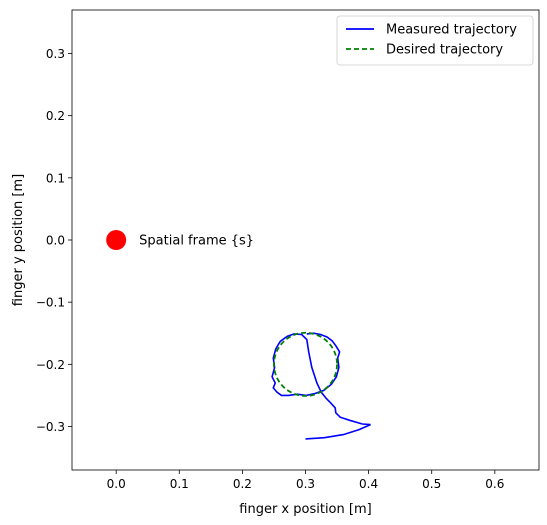  Describe the element at coordinates (305, 484) in the screenshot. I see `x-tick-label: 0.3` at that location.